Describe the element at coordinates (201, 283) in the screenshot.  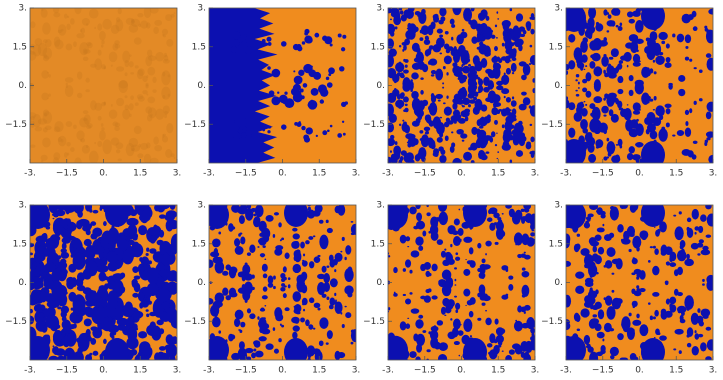
I see `y-tick-label: 0.` at that location.